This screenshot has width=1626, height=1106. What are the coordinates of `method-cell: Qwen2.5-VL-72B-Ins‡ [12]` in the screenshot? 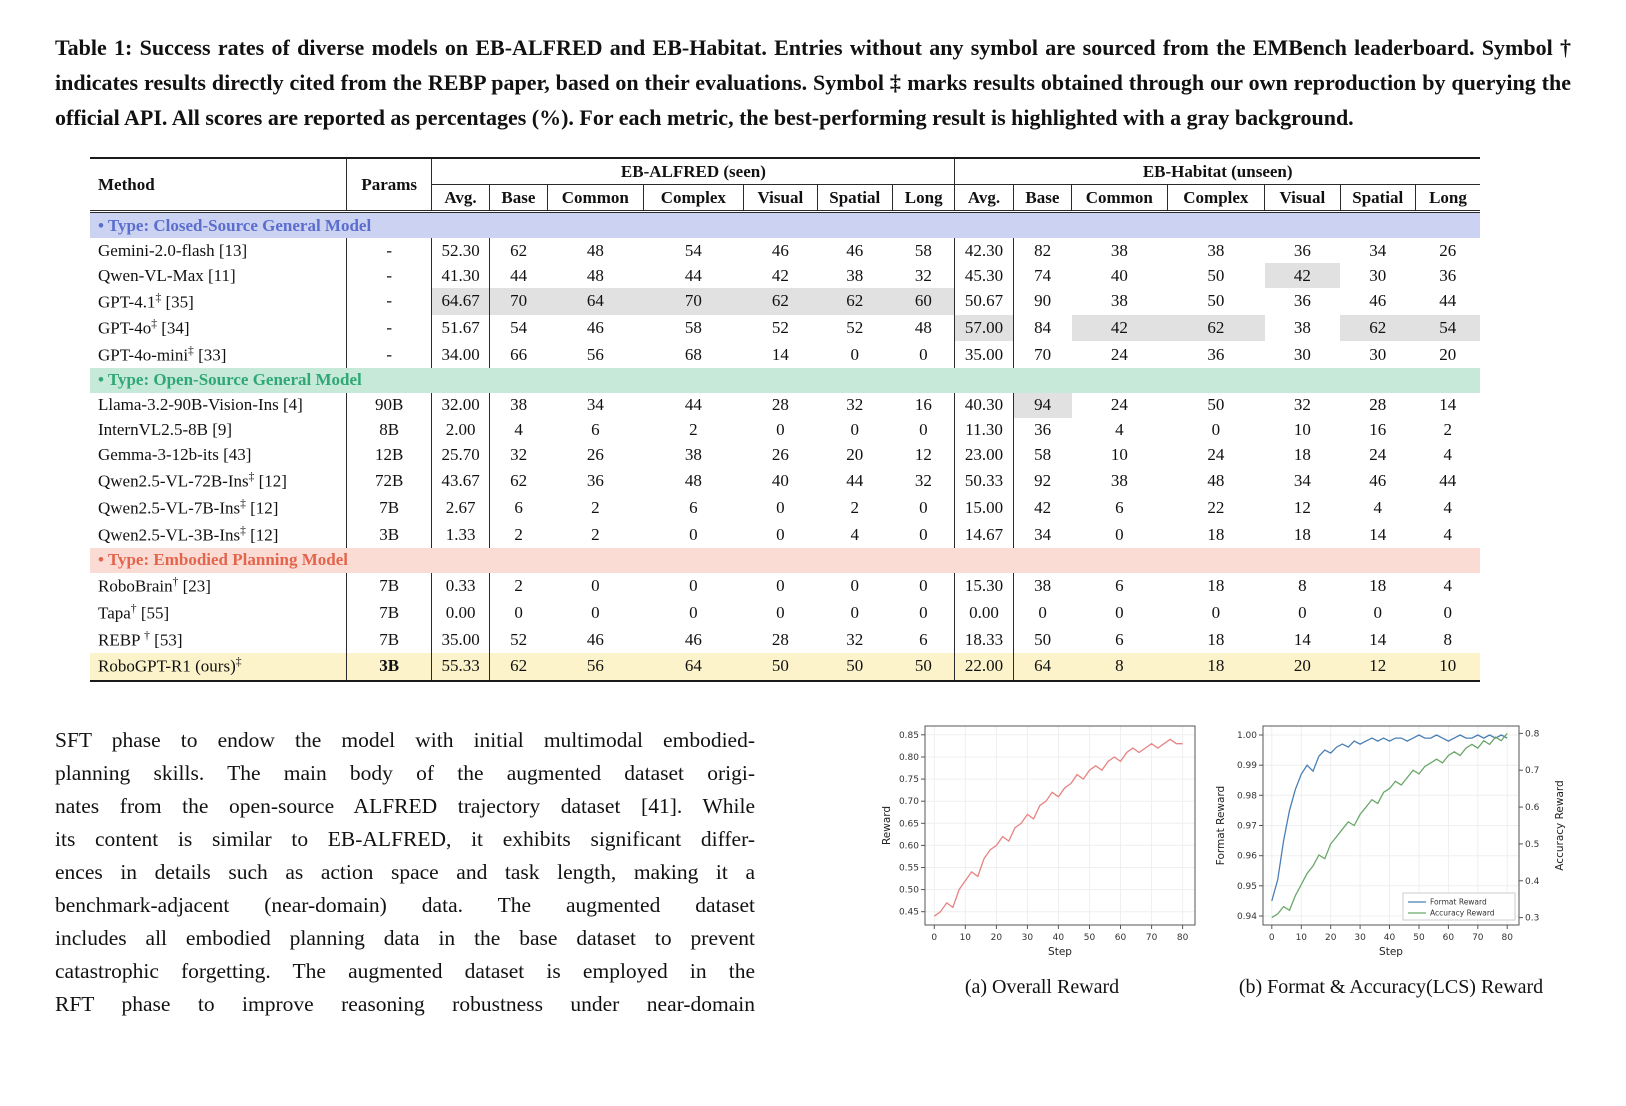 It's located at (218, 481).